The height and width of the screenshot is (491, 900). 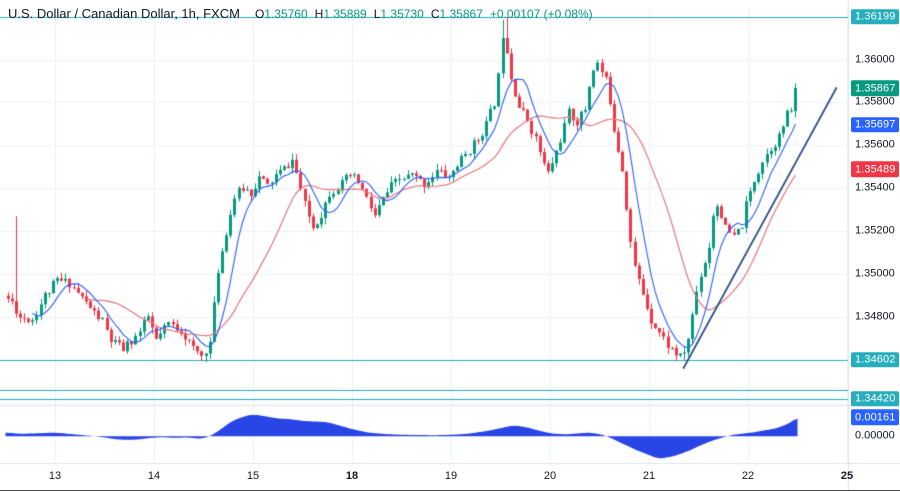 What do you see at coordinates (345, 14) in the screenshot?
I see `ohlc-value: 1.35889` at bounding box center [345, 14].